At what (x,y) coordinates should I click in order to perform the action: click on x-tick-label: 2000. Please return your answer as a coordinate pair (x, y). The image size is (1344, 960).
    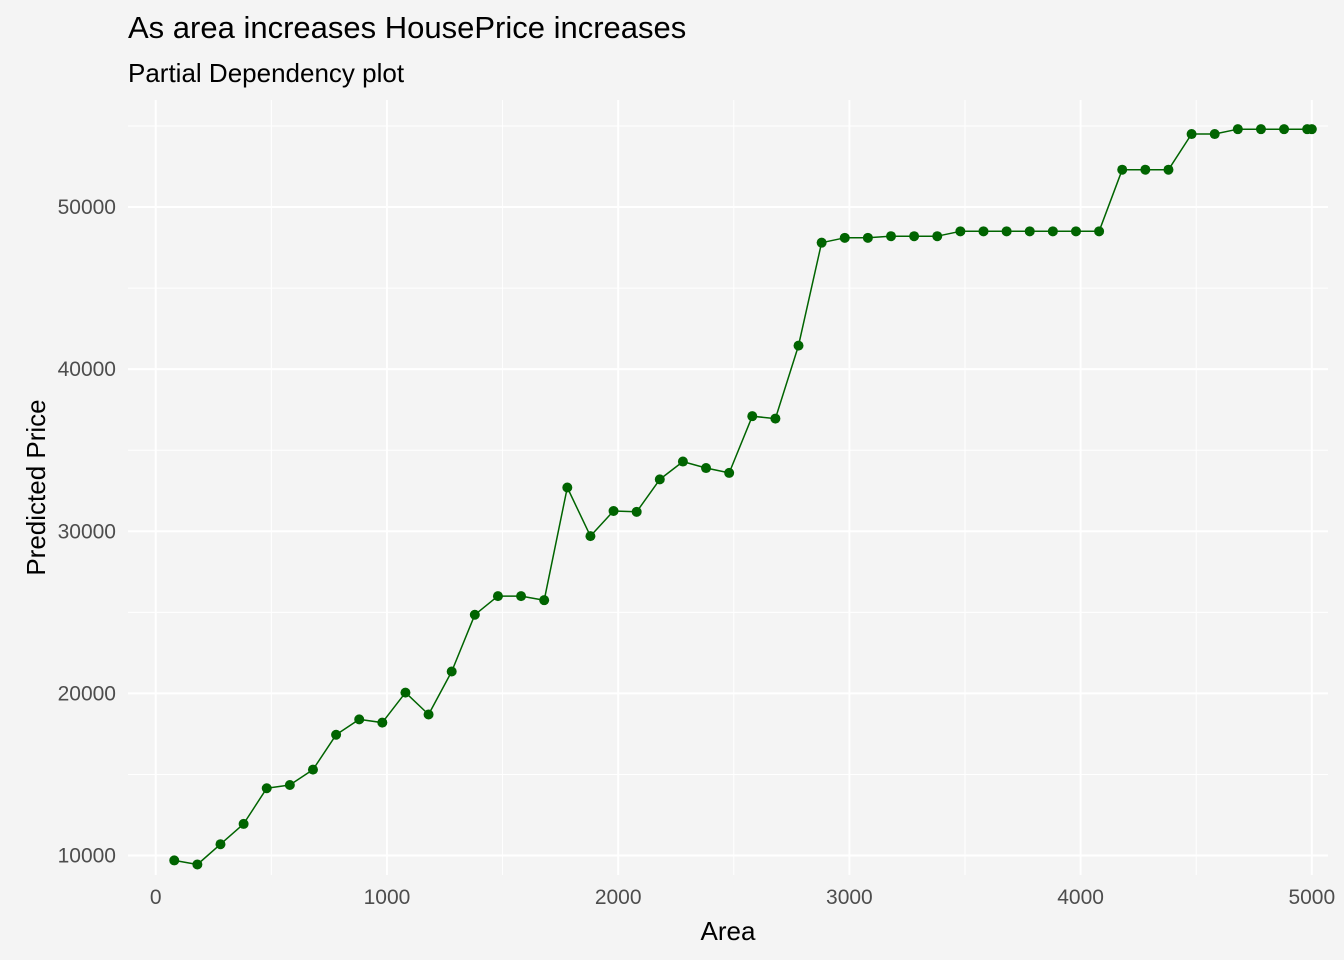
    Looking at the image, I should click on (618, 897).